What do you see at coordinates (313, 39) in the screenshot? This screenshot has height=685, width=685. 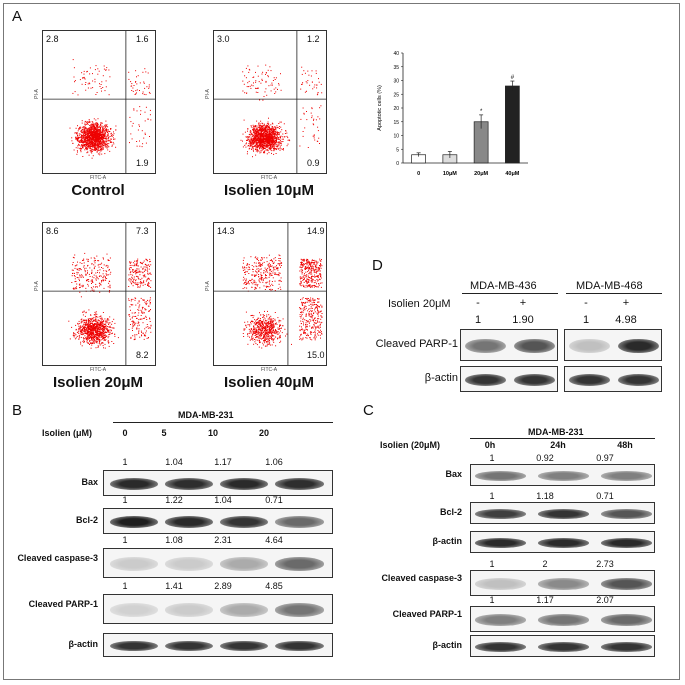 I see `quadrant-ur-value: 1.2` at bounding box center [313, 39].